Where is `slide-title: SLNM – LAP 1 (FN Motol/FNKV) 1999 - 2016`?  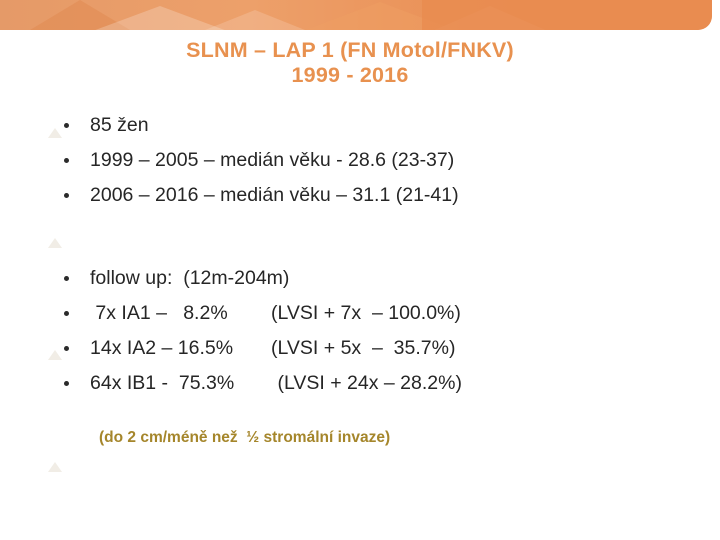 slide-title: SLNM – LAP 1 (FN Motol/FNKV) 1999 - 2016 is located at coordinates (350, 63).